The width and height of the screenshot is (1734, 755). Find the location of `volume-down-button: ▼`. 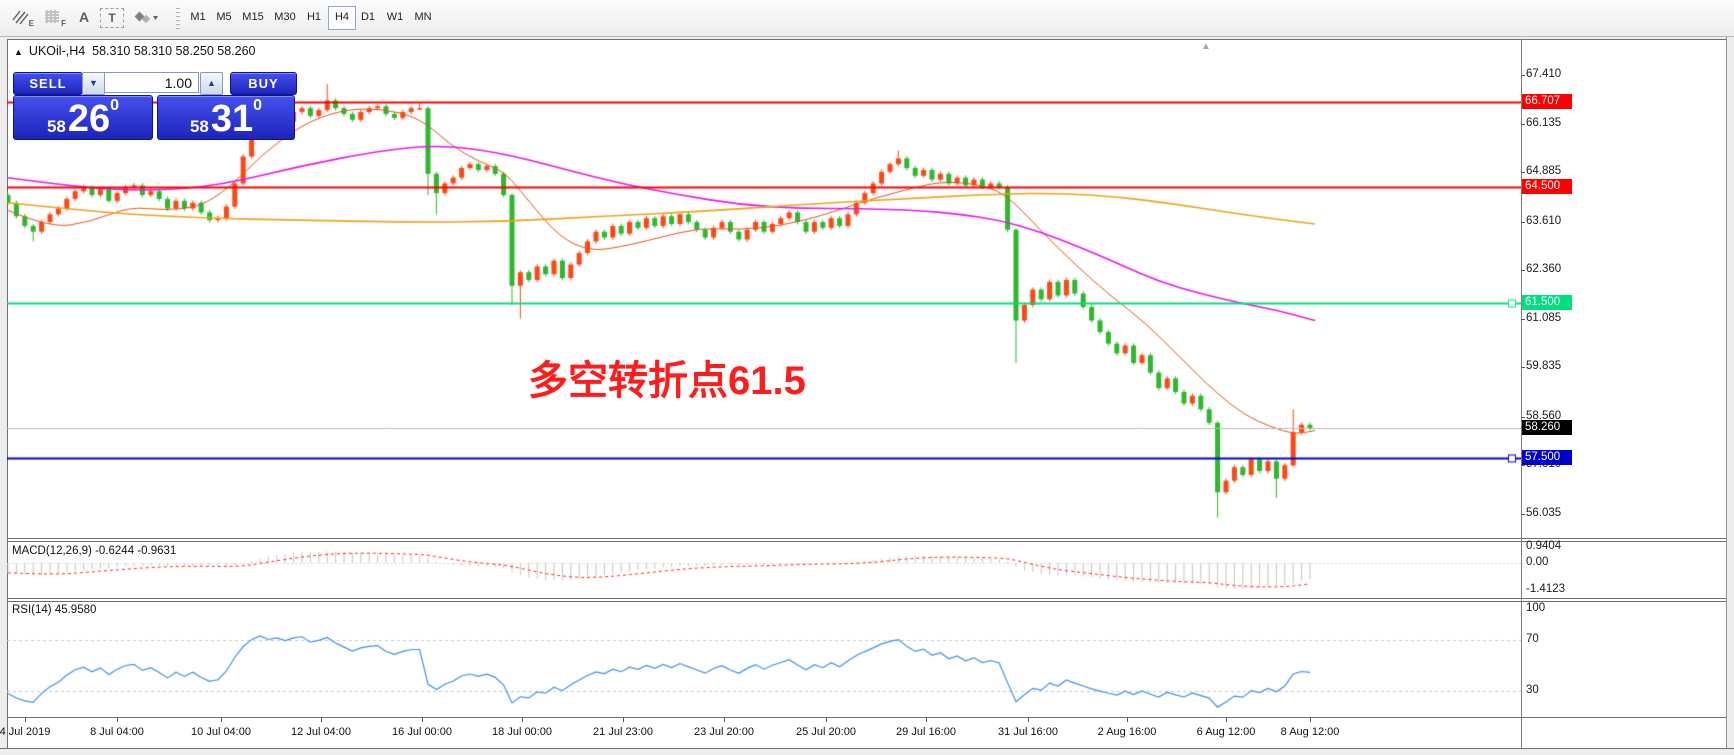

volume-down-button: ▼ is located at coordinates (93, 83).